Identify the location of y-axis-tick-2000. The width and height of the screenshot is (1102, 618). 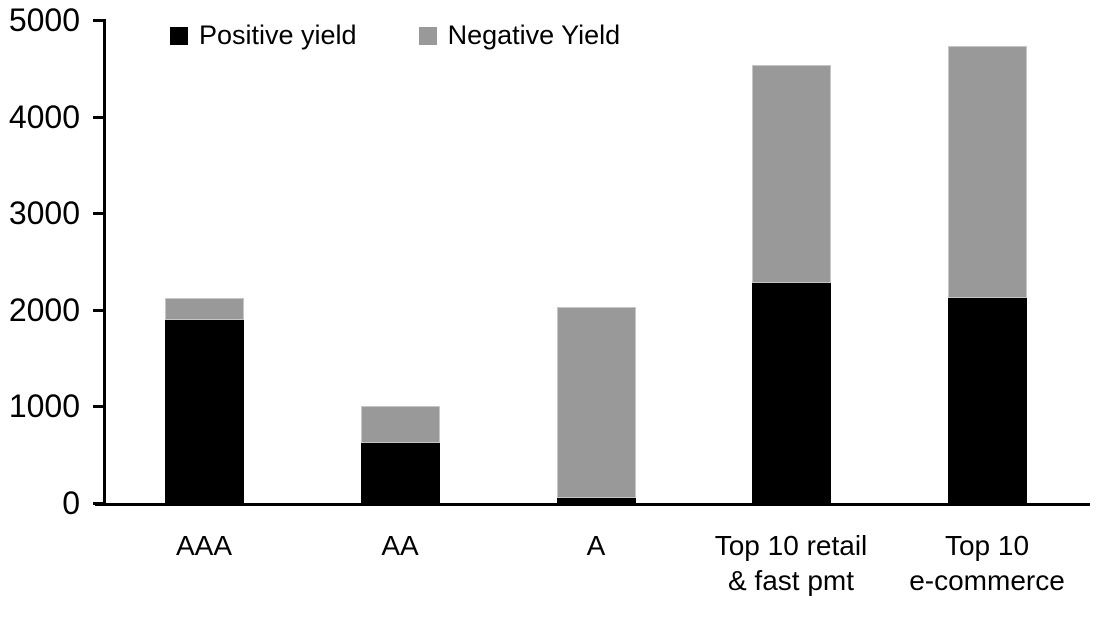
(98, 310).